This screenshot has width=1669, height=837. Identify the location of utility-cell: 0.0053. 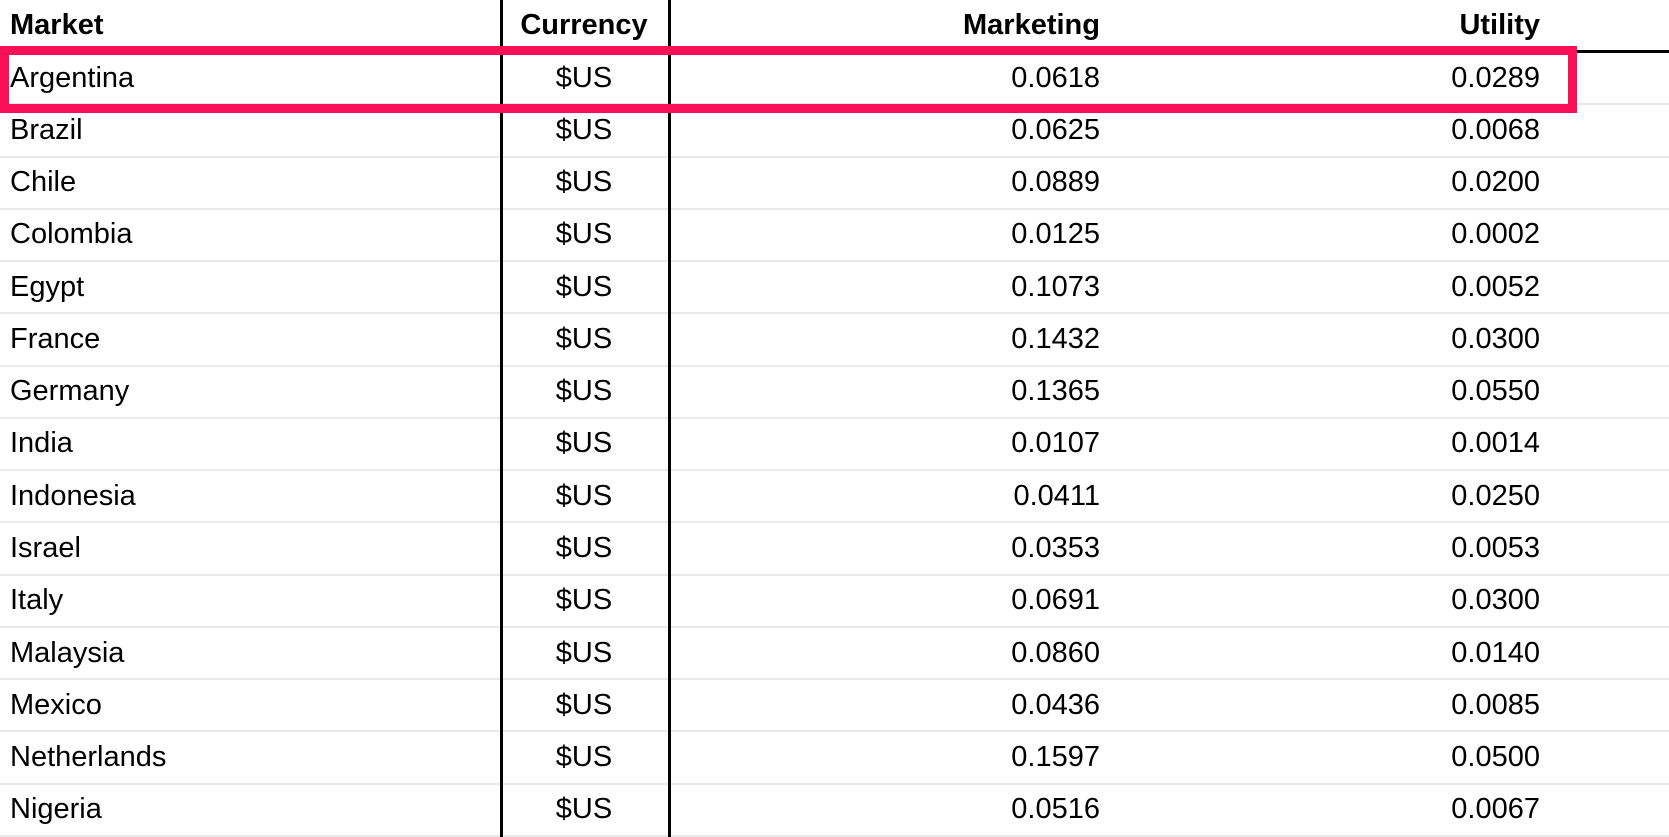
(1495, 548).